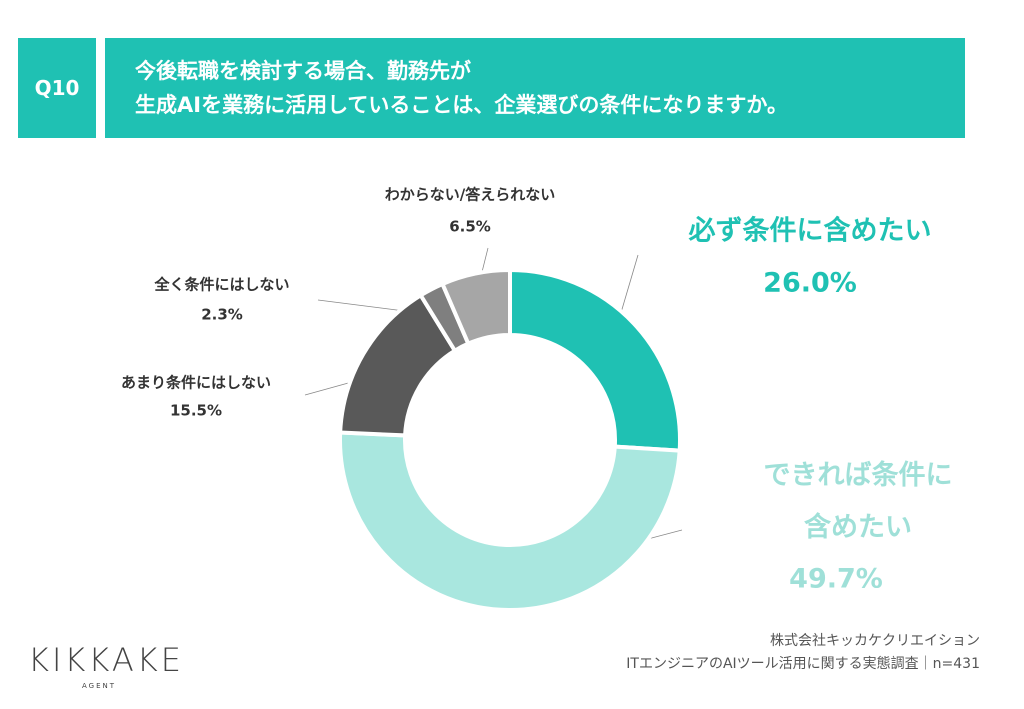 This screenshot has width=1024, height=709. What do you see at coordinates (106, 660) in the screenshot?
I see `logo-name: KIKKAKE` at bounding box center [106, 660].